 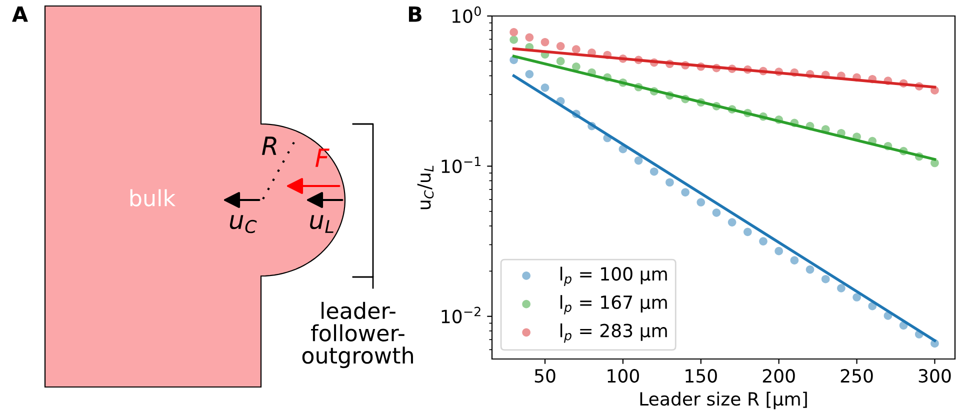 What do you see at coordinates (322, 157) in the screenshot?
I see `text: F` at bounding box center [322, 157].